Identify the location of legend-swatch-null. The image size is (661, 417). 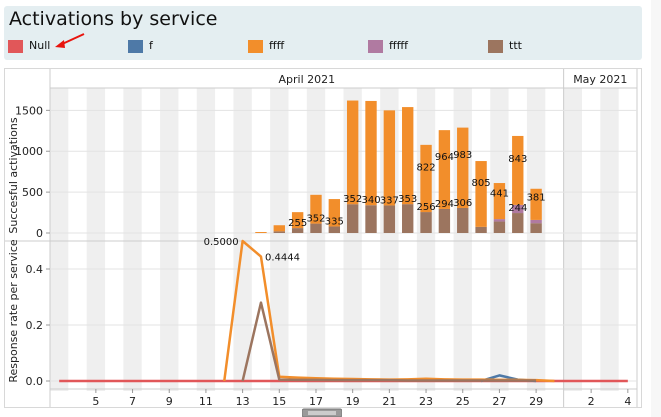
(15, 46).